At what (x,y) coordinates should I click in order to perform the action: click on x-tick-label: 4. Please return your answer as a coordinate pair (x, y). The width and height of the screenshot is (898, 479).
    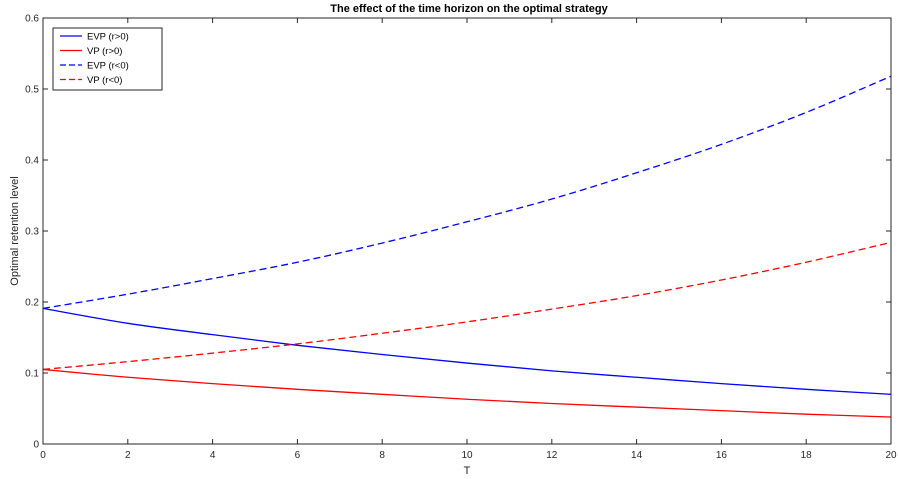
    Looking at the image, I should click on (213, 455).